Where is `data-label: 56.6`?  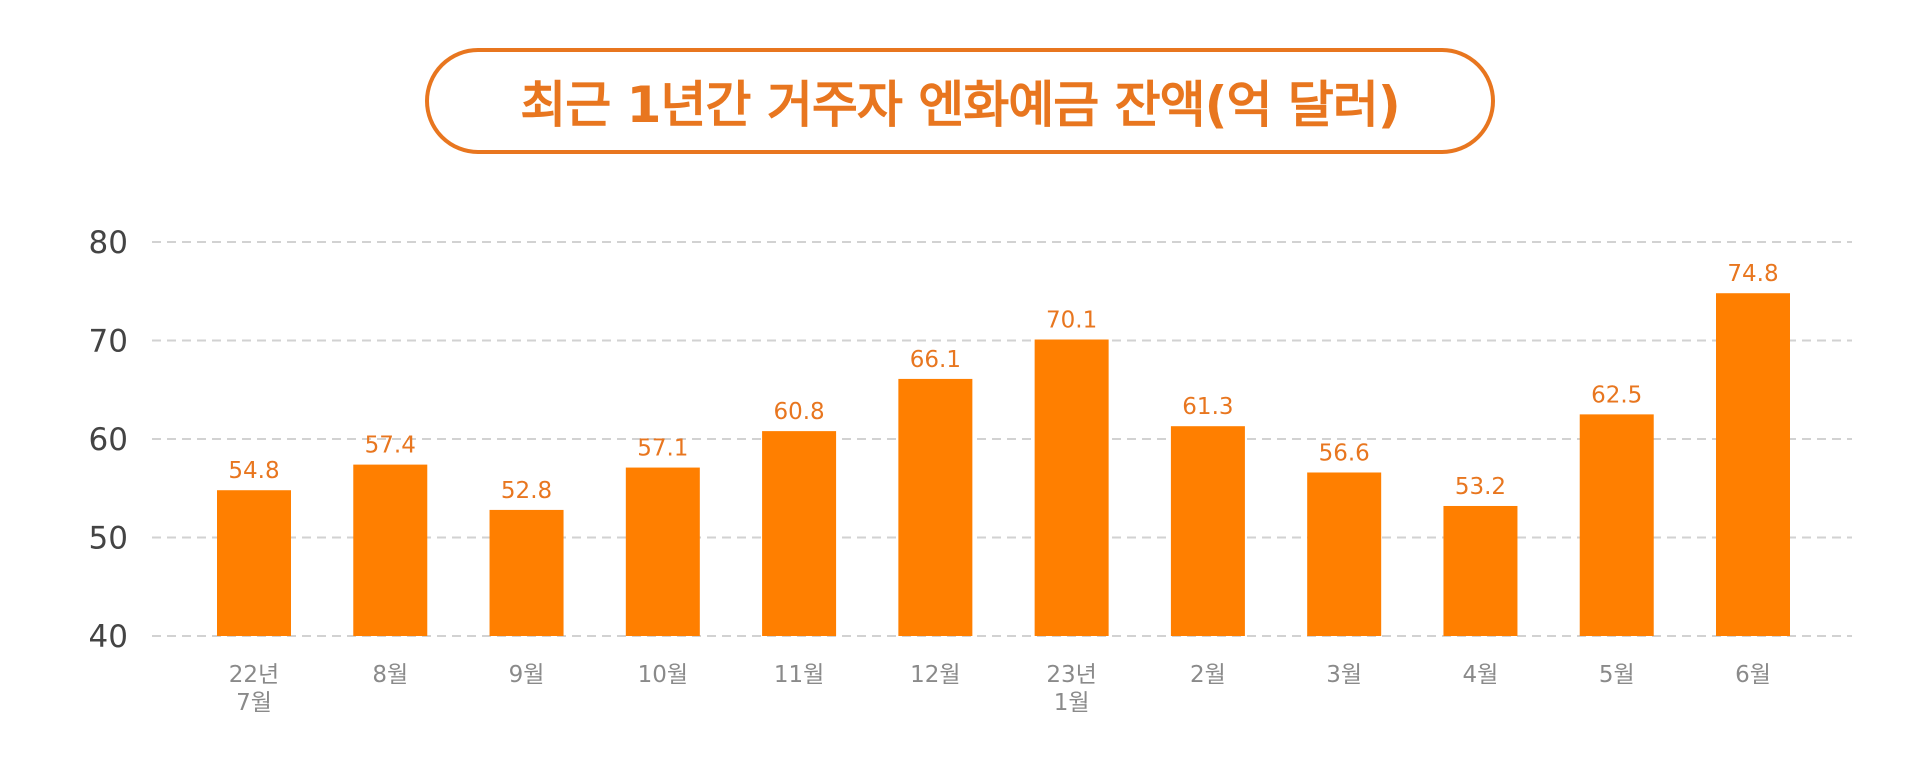
data-label: 56.6 is located at coordinates (1344, 453).